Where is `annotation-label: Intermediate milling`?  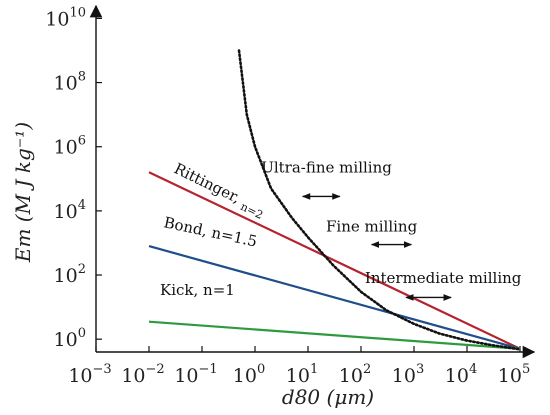
annotation-label: Intermediate milling is located at coordinates (443, 278).